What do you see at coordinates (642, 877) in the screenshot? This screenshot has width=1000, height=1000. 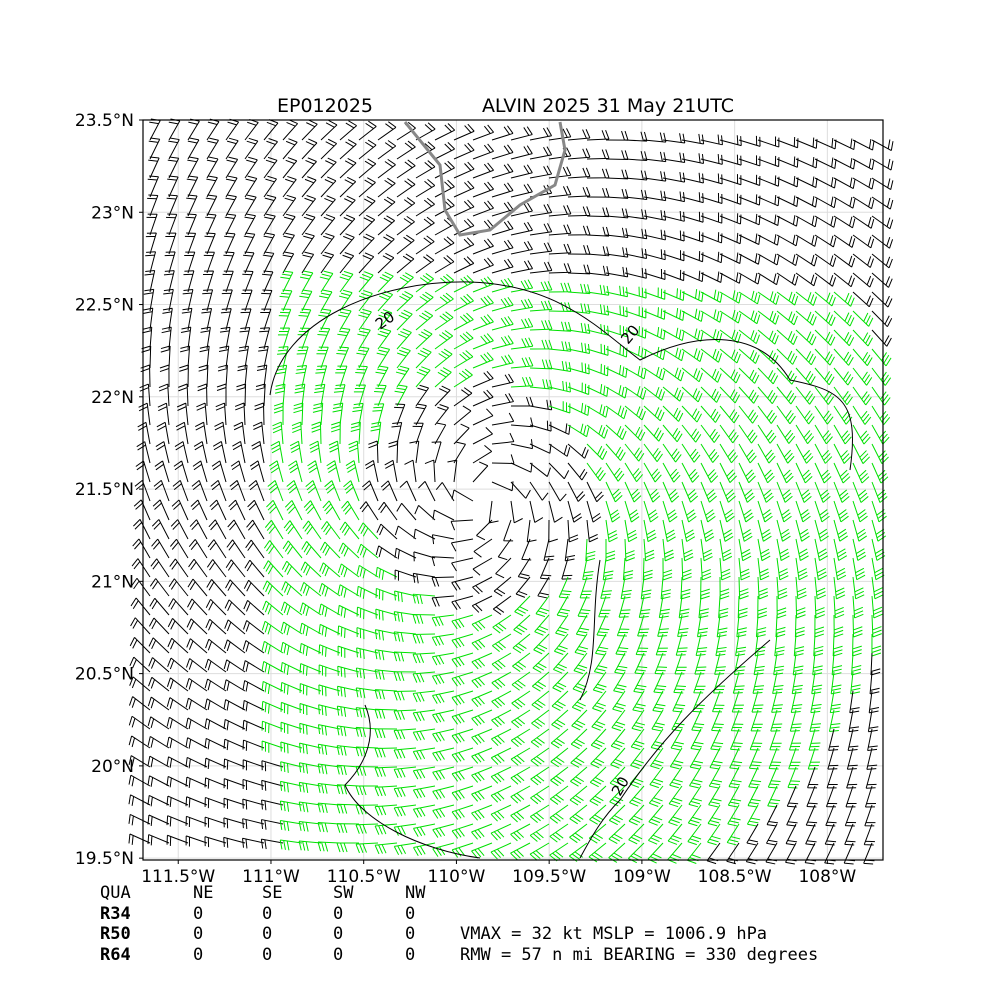 I see `x-tick-label: 109°W` at bounding box center [642, 877].